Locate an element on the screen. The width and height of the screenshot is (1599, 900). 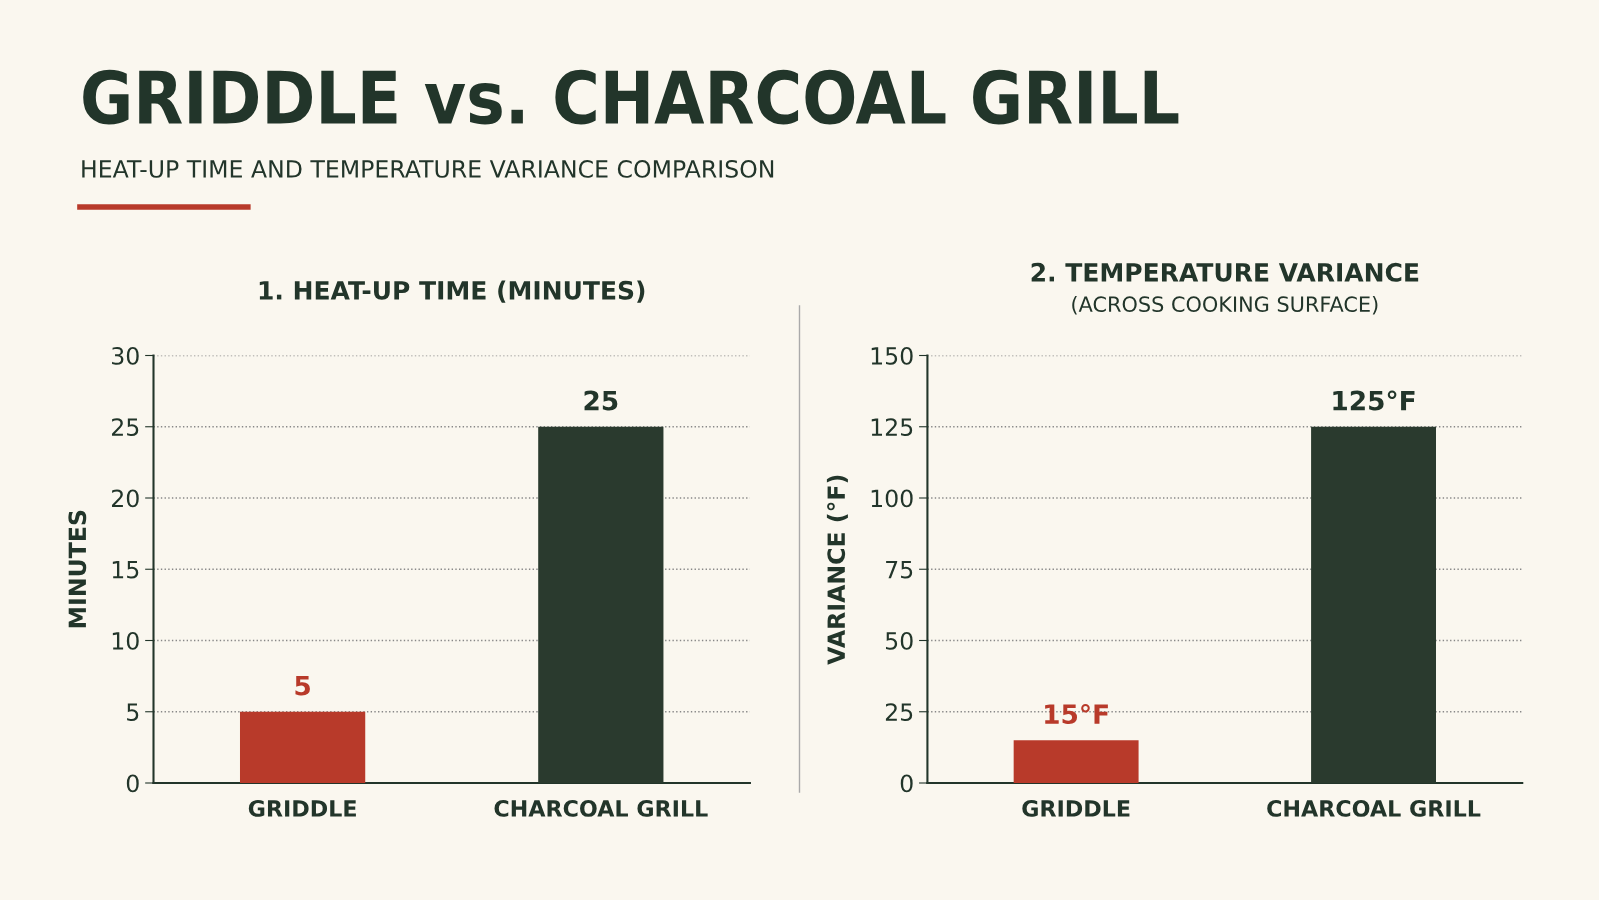
chart-subtitle: (ACROSS COOKING SURFACE) is located at coordinates (1225, 305).